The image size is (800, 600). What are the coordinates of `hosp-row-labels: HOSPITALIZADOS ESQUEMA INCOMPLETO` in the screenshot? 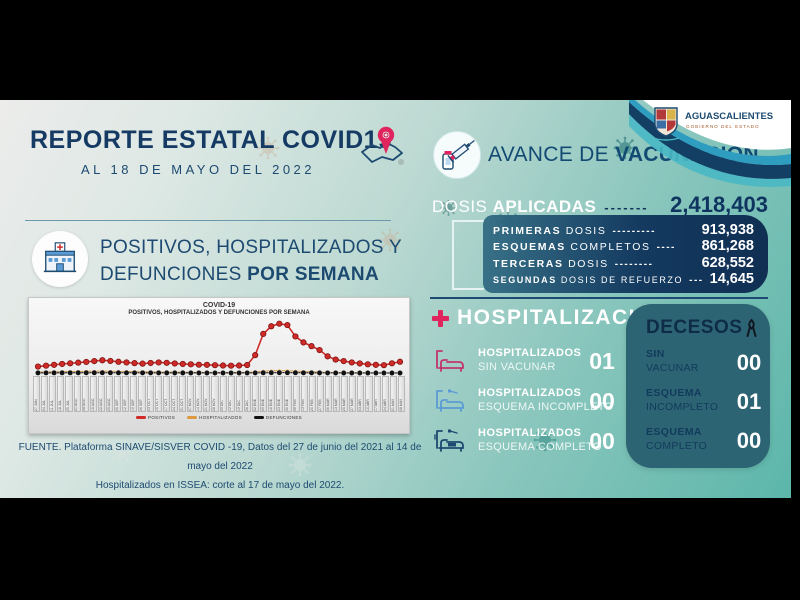 It's located at (545, 401).